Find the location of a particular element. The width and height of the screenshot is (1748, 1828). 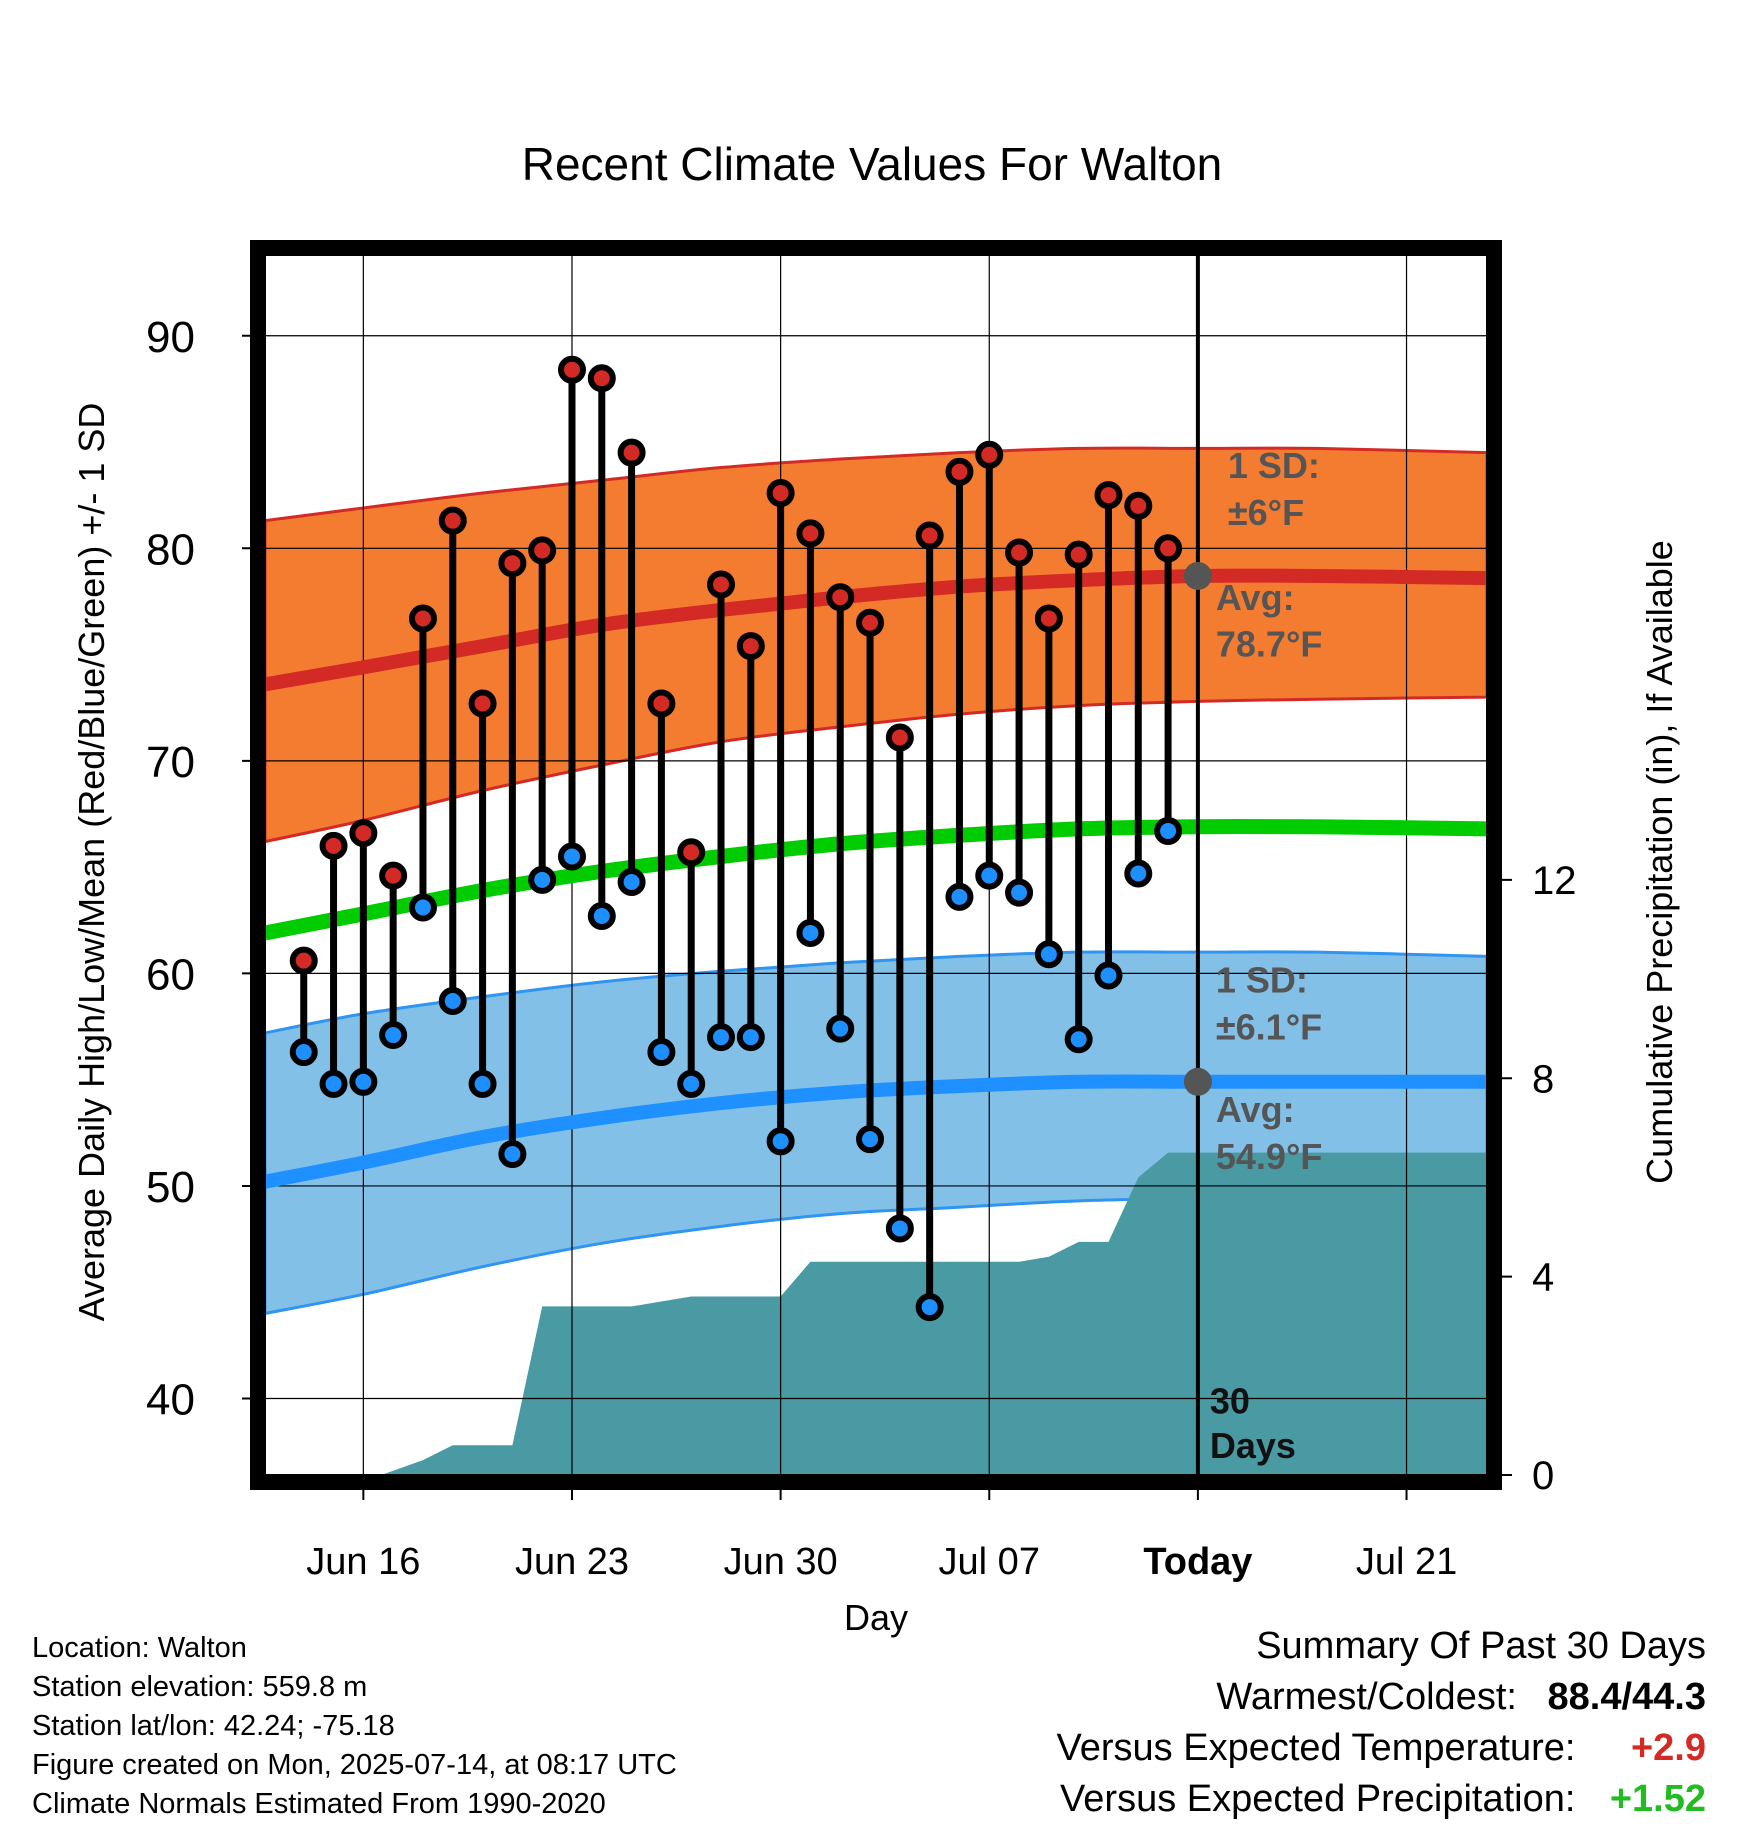

warm-cold-label: Warmest/Coldest: is located at coordinates (1366, 1697).